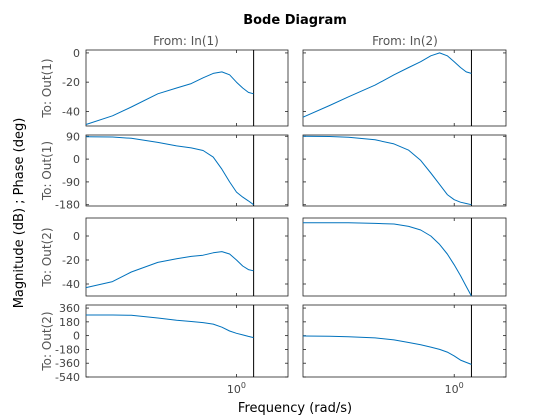 The width and height of the screenshot is (560, 420). I want to click on row-title-3: To: Out(2), so click(47, 257).